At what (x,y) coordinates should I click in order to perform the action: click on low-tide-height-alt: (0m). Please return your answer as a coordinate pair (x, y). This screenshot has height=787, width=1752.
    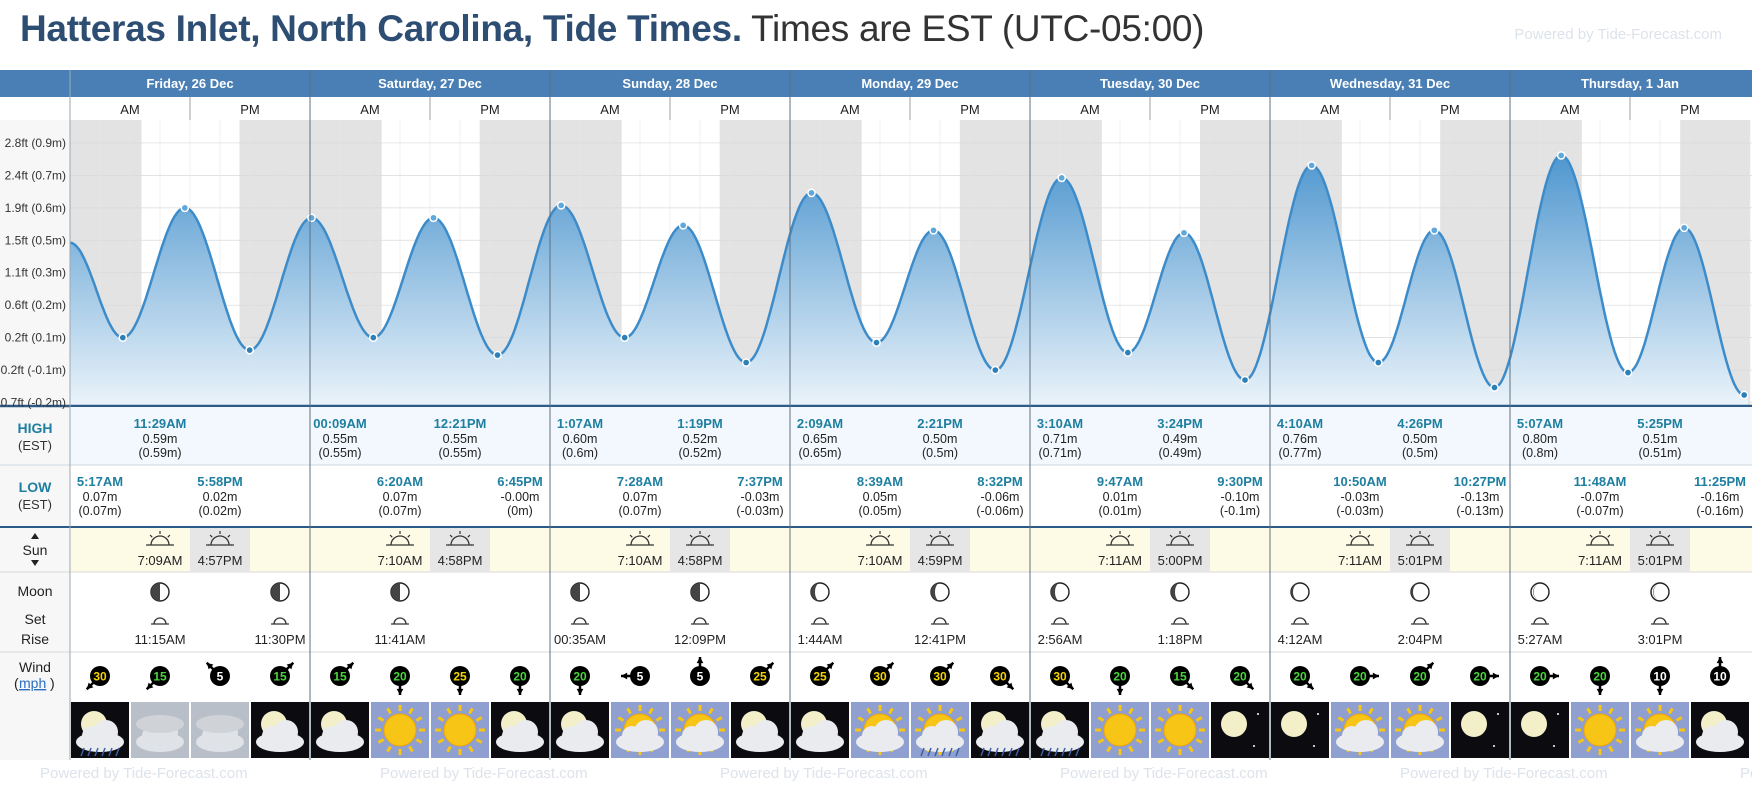
    Looking at the image, I should click on (520, 511).